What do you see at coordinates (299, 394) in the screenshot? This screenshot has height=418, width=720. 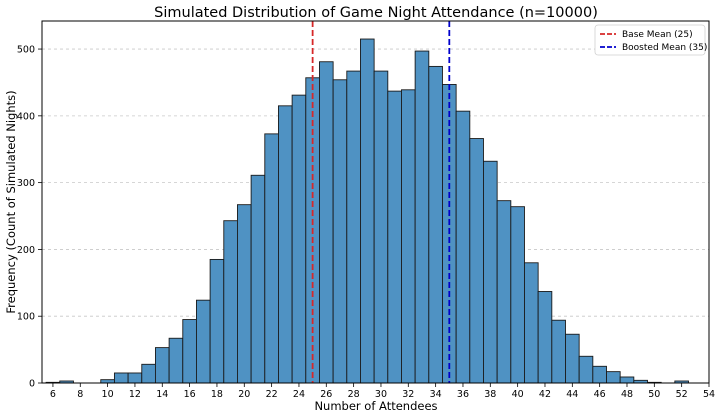 I see `x-tick-label: 24` at bounding box center [299, 394].